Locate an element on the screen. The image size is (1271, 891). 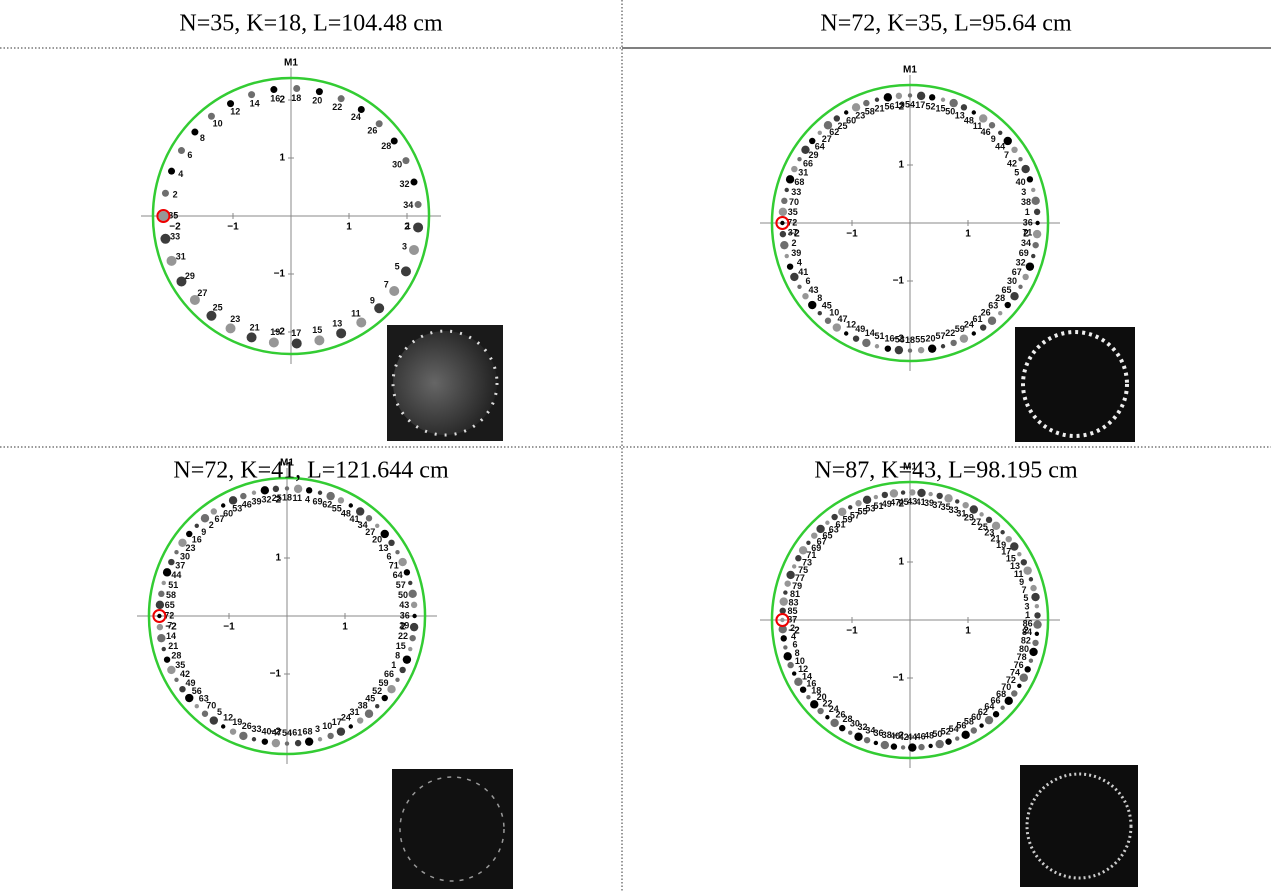
point-label: 32 is located at coordinates (1021, 263).